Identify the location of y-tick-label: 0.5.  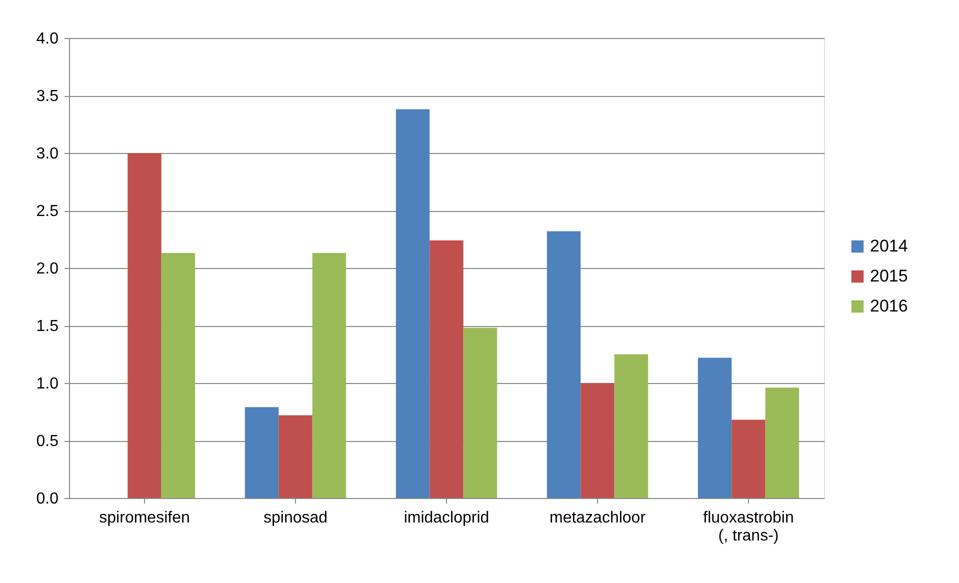
(47, 441).